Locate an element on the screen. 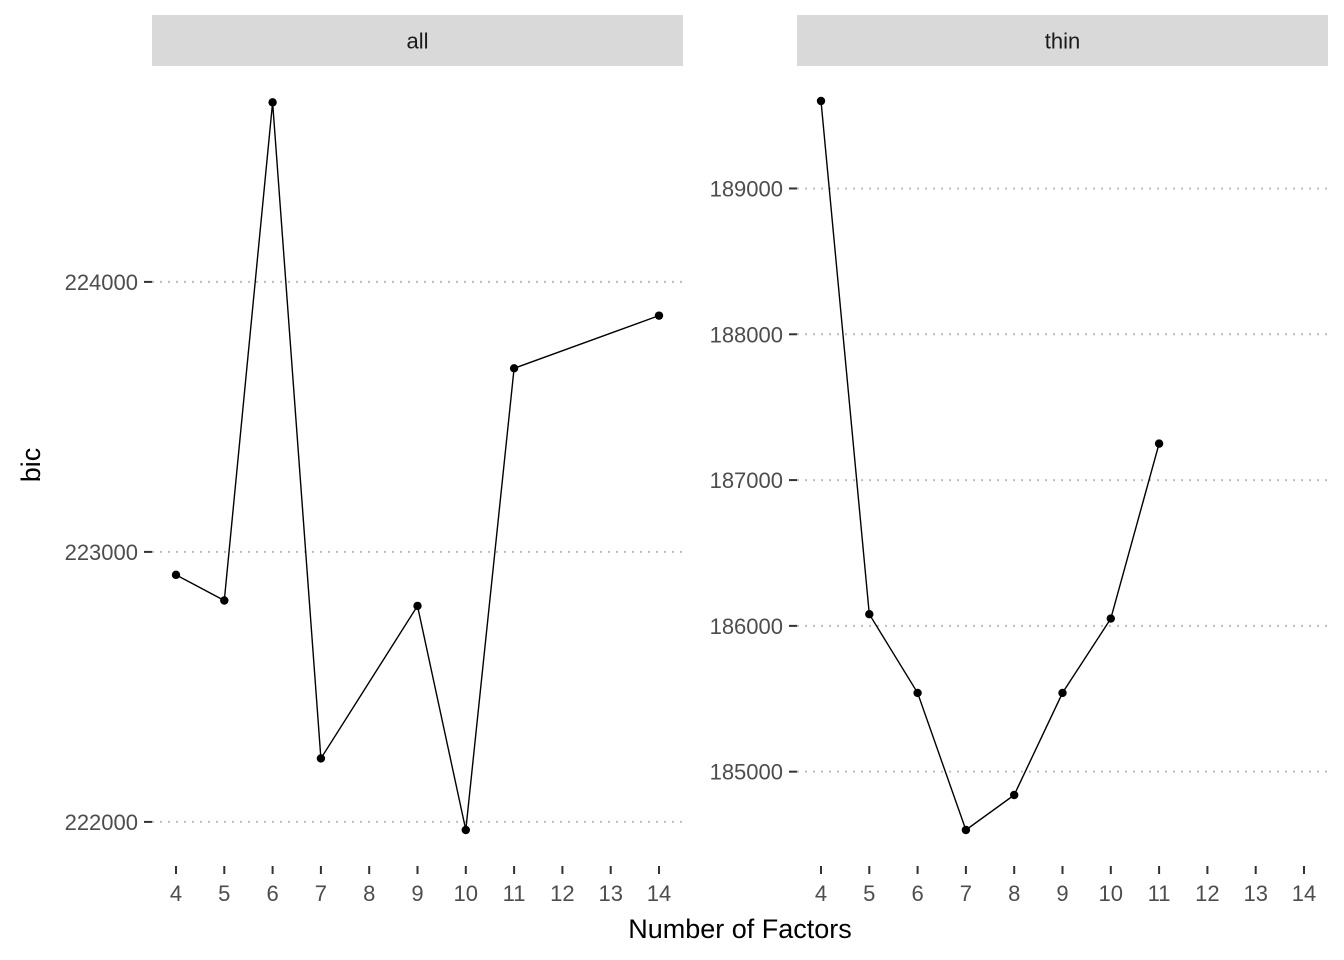  y-tick-label: 188000 is located at coordinates (746, 334).